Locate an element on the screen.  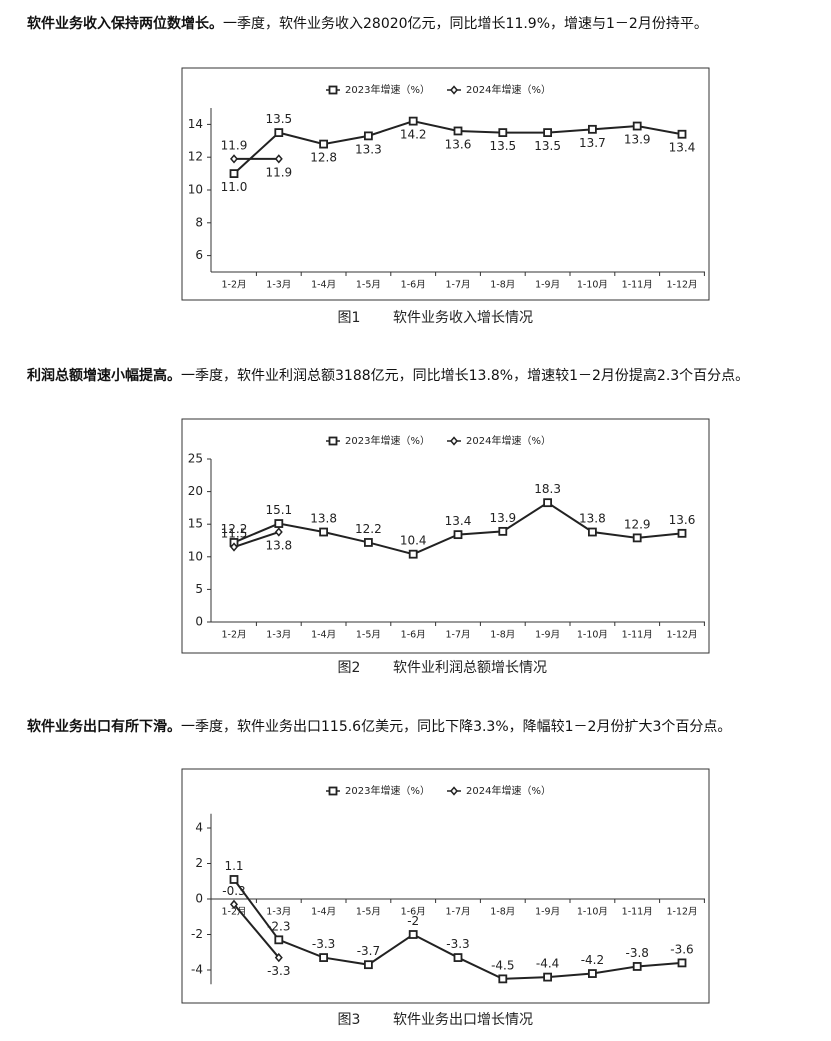
figure-title: 软件业利润总额增长情况 is located at coordinates (470, 668).